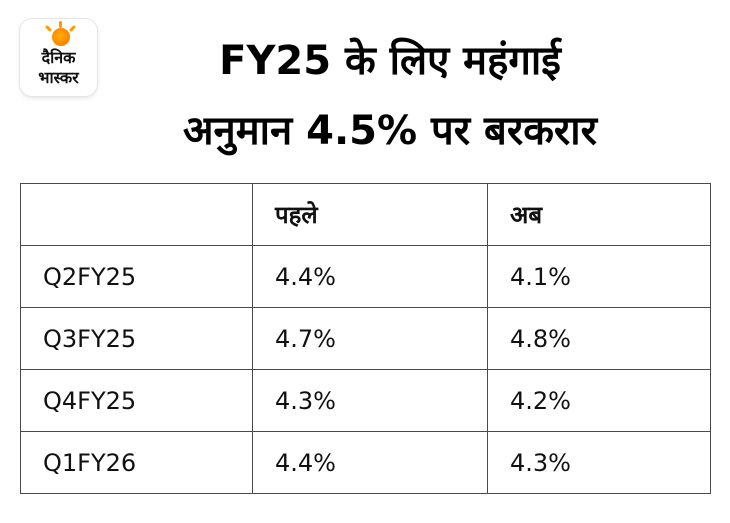 The width and height of the screenshot is (730, 523). I want to click on logo-text-line2: भास्कर, so click(58, 77).